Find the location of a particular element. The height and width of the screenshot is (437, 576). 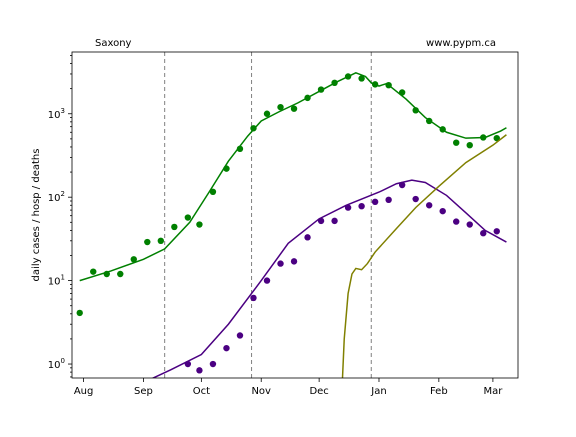

x-tick-label: Feb is located at coordinates (439, 391).